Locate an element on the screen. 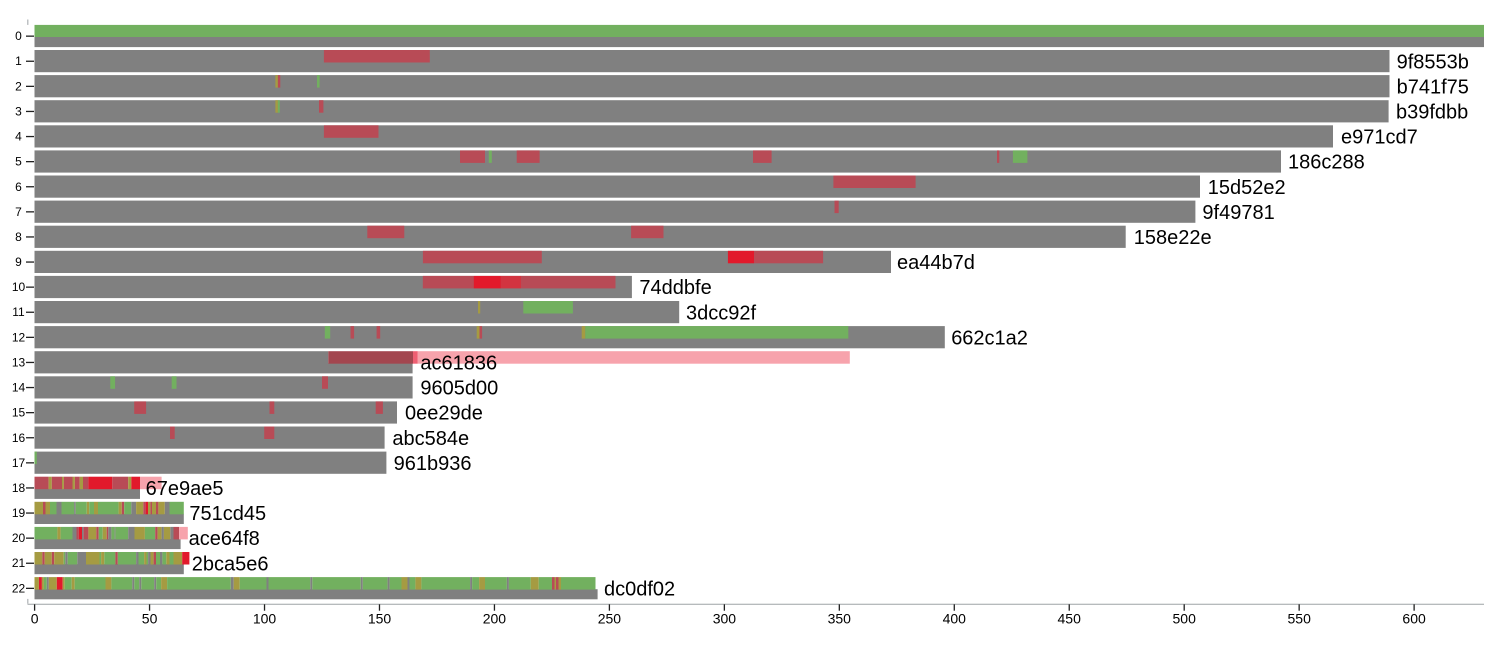  svg-text: 400 is located at coordinates (955, 618).